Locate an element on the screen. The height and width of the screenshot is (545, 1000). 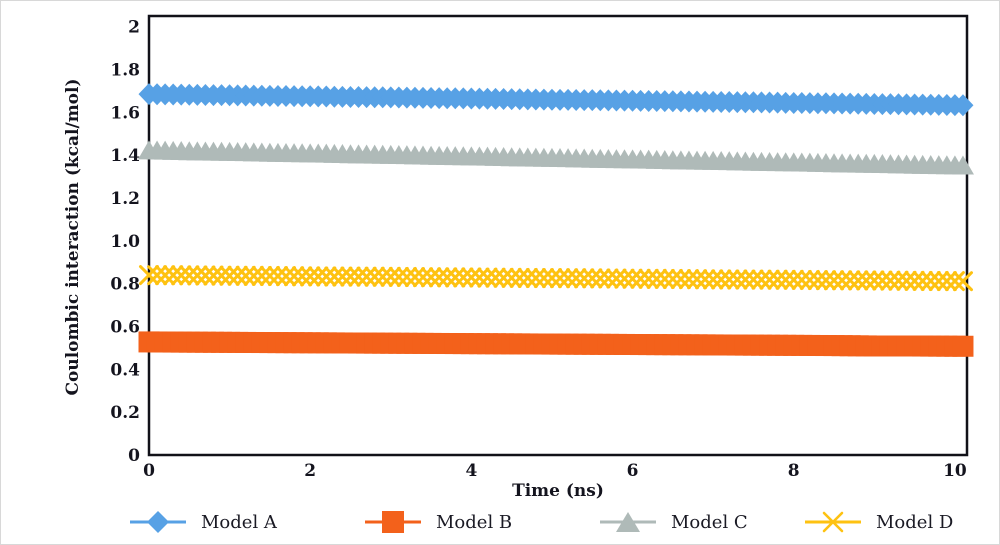
svg-text: 6 is located at coordinates (633, 471).